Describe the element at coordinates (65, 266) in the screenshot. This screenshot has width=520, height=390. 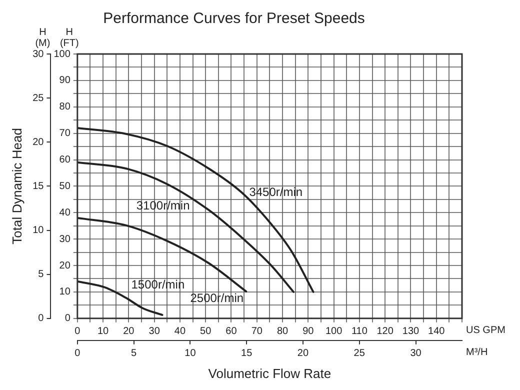
I see `y2-tick-label: 20` at that location.